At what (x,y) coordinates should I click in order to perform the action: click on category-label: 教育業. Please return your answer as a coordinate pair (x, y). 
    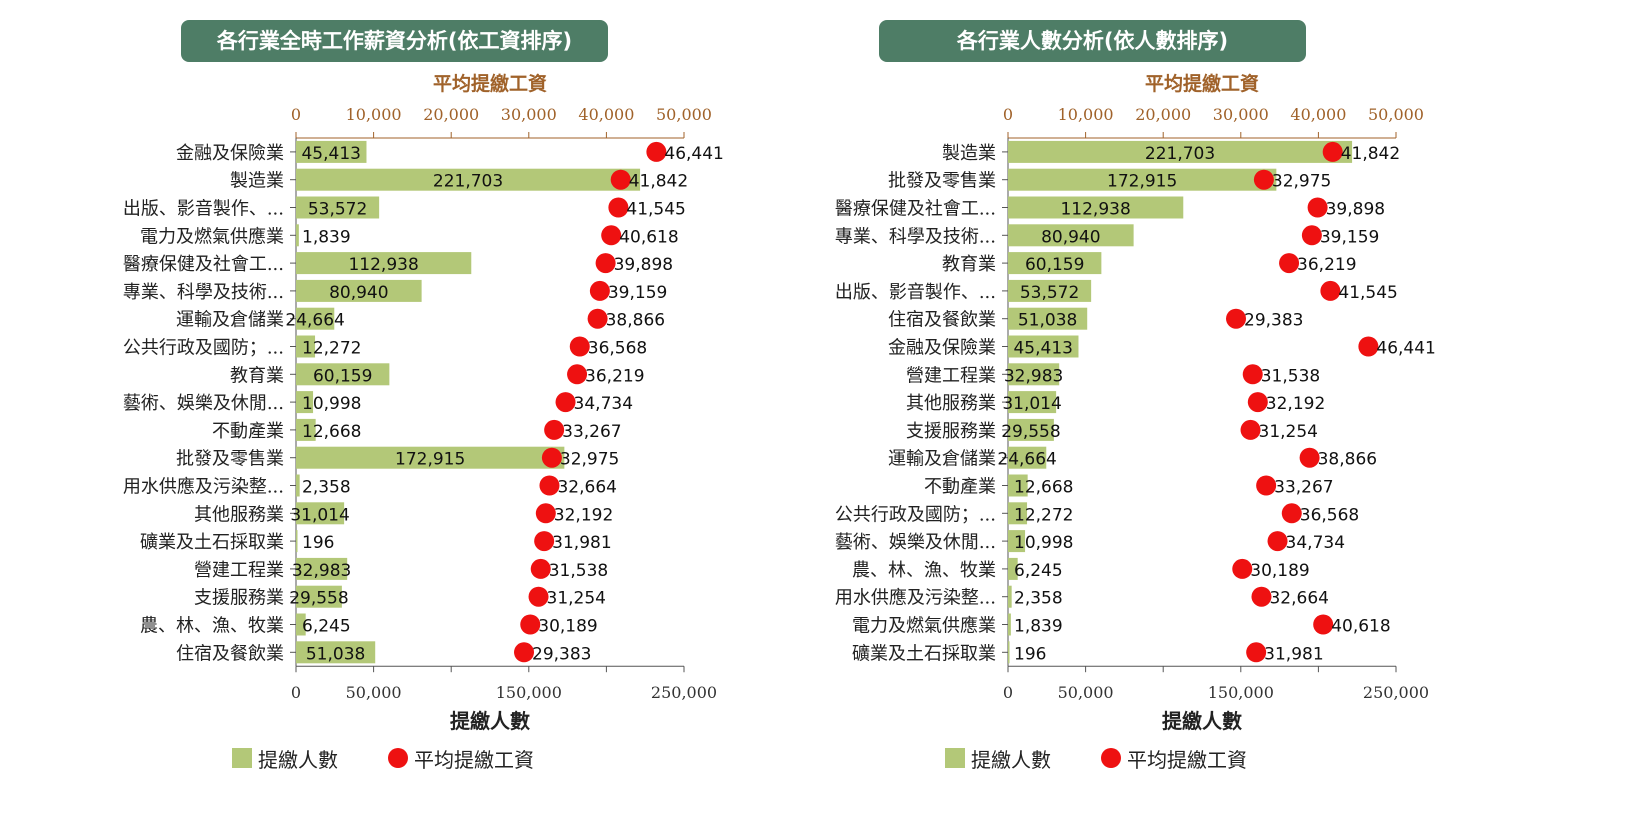
    Looking at the image, I should click on (969, 264).